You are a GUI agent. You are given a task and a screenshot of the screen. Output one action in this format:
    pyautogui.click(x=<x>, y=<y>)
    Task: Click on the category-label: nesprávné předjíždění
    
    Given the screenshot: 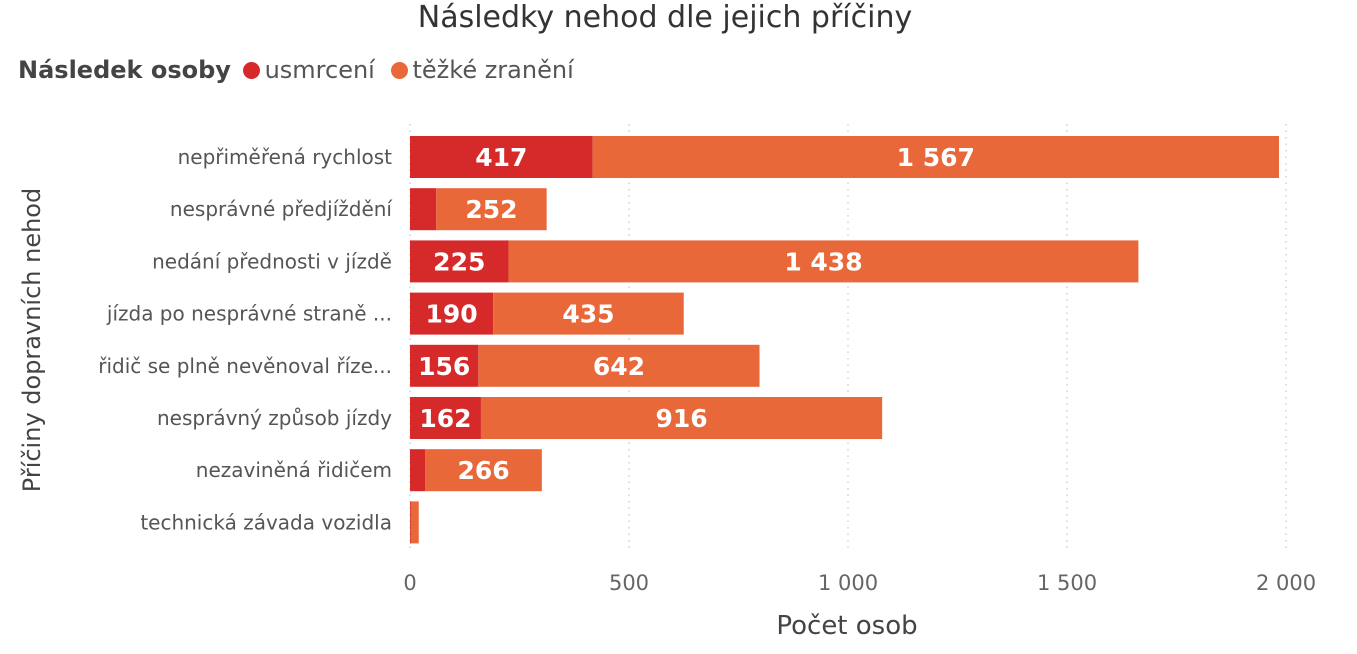 What is the action you would take?
    pyautogui.click(x=282, y=209)
    